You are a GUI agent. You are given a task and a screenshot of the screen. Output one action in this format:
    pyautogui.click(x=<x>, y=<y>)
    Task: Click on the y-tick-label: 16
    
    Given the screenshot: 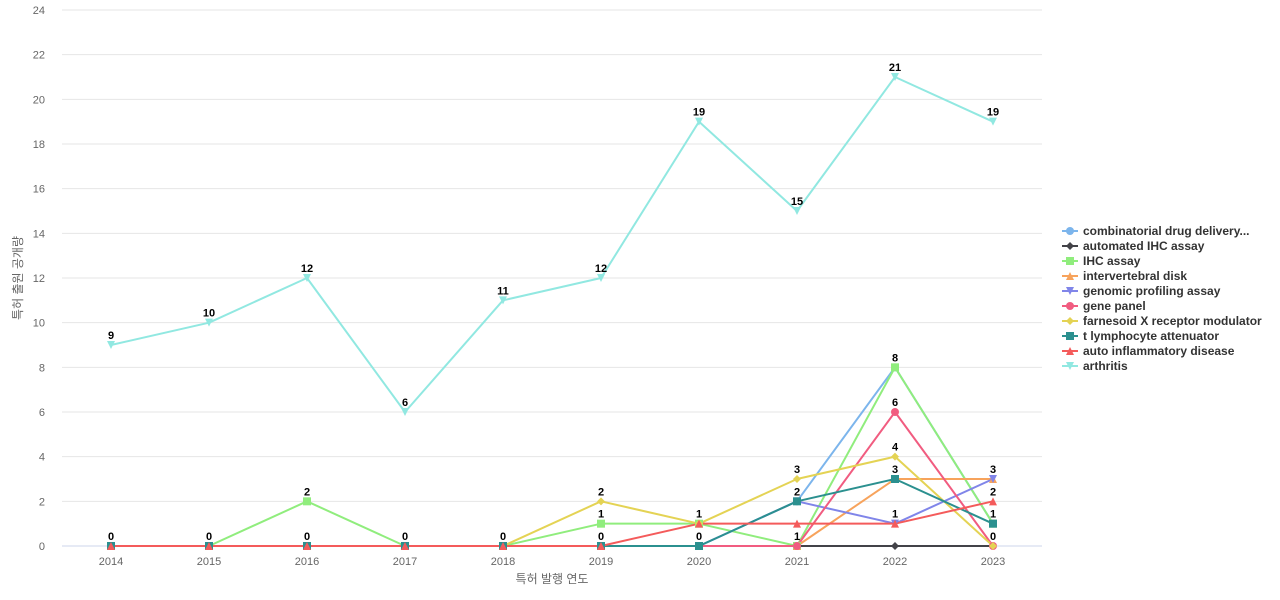 What is the action you would take?
    pyautogui.click(x=39, y=190)
    